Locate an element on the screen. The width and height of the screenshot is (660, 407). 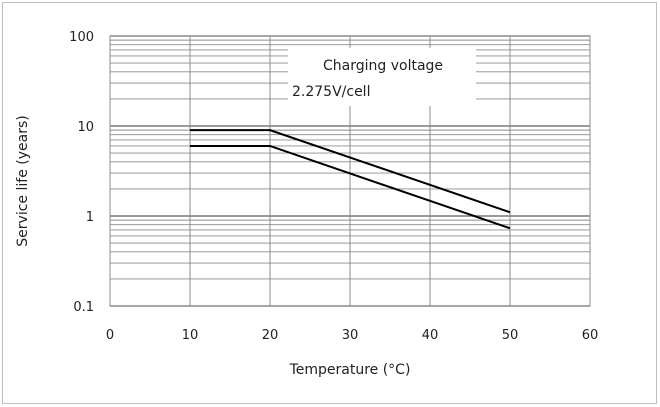
x-tick-label: 10 is located at coordinates (190, 335).